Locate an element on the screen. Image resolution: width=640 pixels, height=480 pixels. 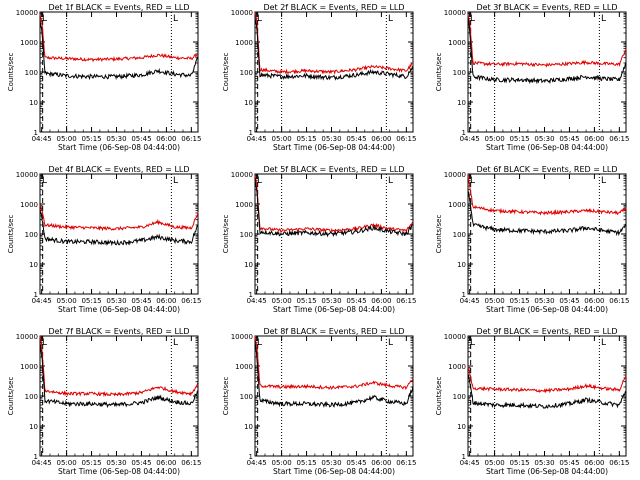
chart-title: Det 6f BLACK = Events, RED = LLD is located at coordinates (546, 169).